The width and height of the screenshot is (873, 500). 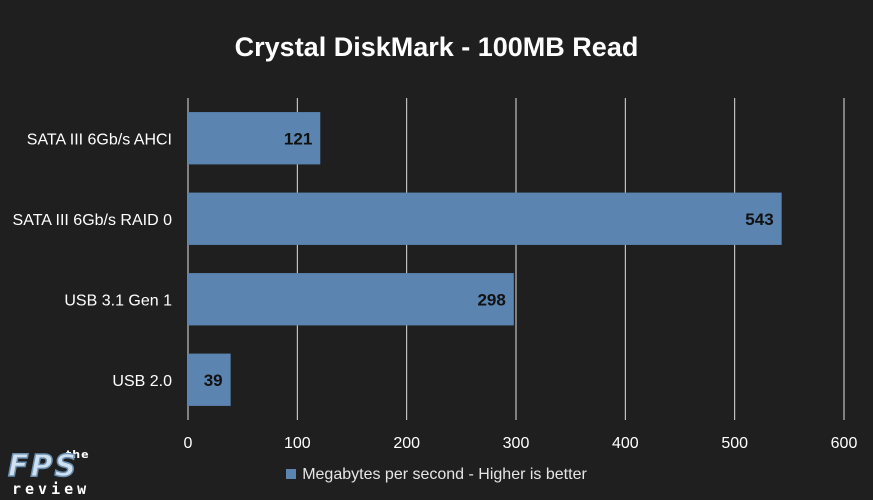 What do you see at coordinates (491, 299) in the screenshot?
I see `data-label: 298` at bounding box center [491, 299].